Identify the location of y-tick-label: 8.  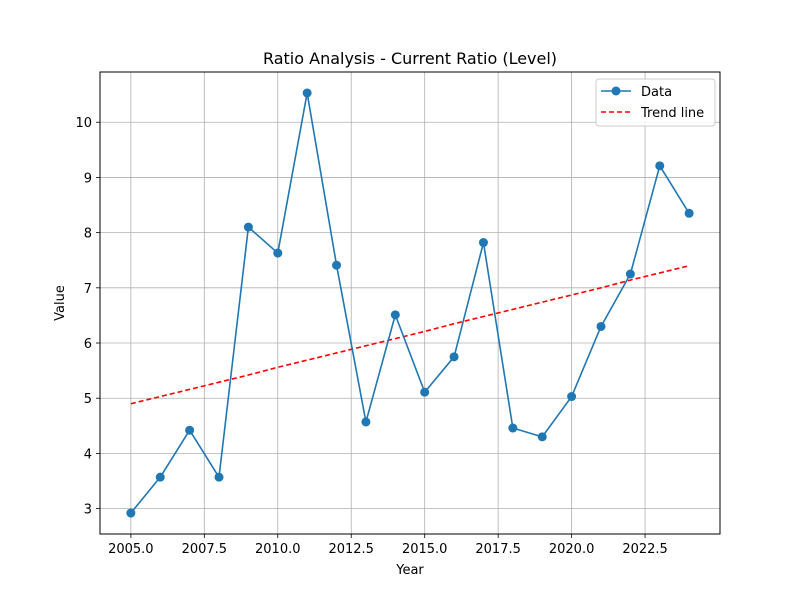
(88, 234).